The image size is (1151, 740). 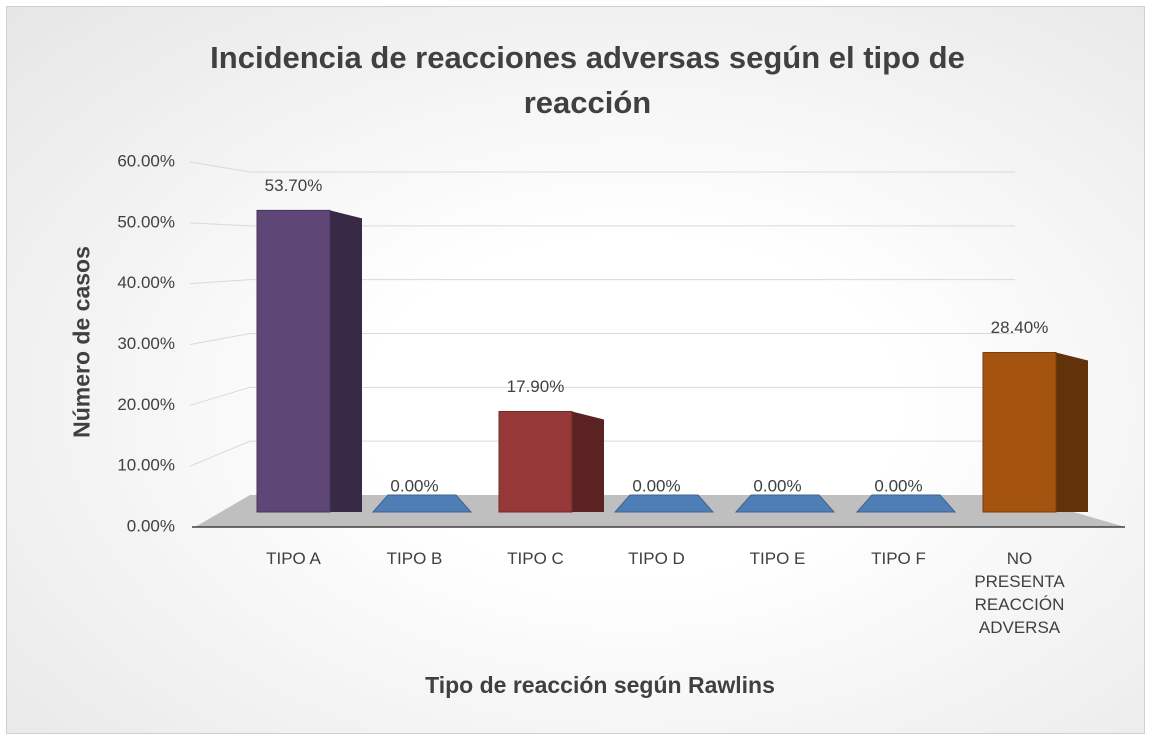 I want to click on y-tick-label: 40.00%, so click(x=146, y=282).